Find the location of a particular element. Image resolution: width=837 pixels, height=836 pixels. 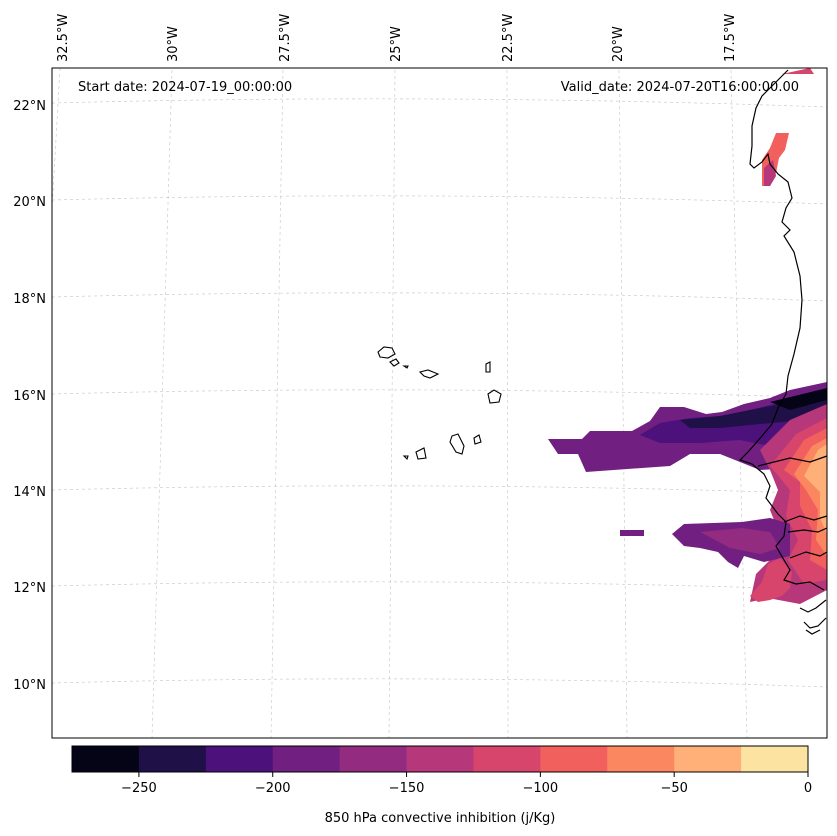

border-gambia-north is located at coordinates (805, 519).